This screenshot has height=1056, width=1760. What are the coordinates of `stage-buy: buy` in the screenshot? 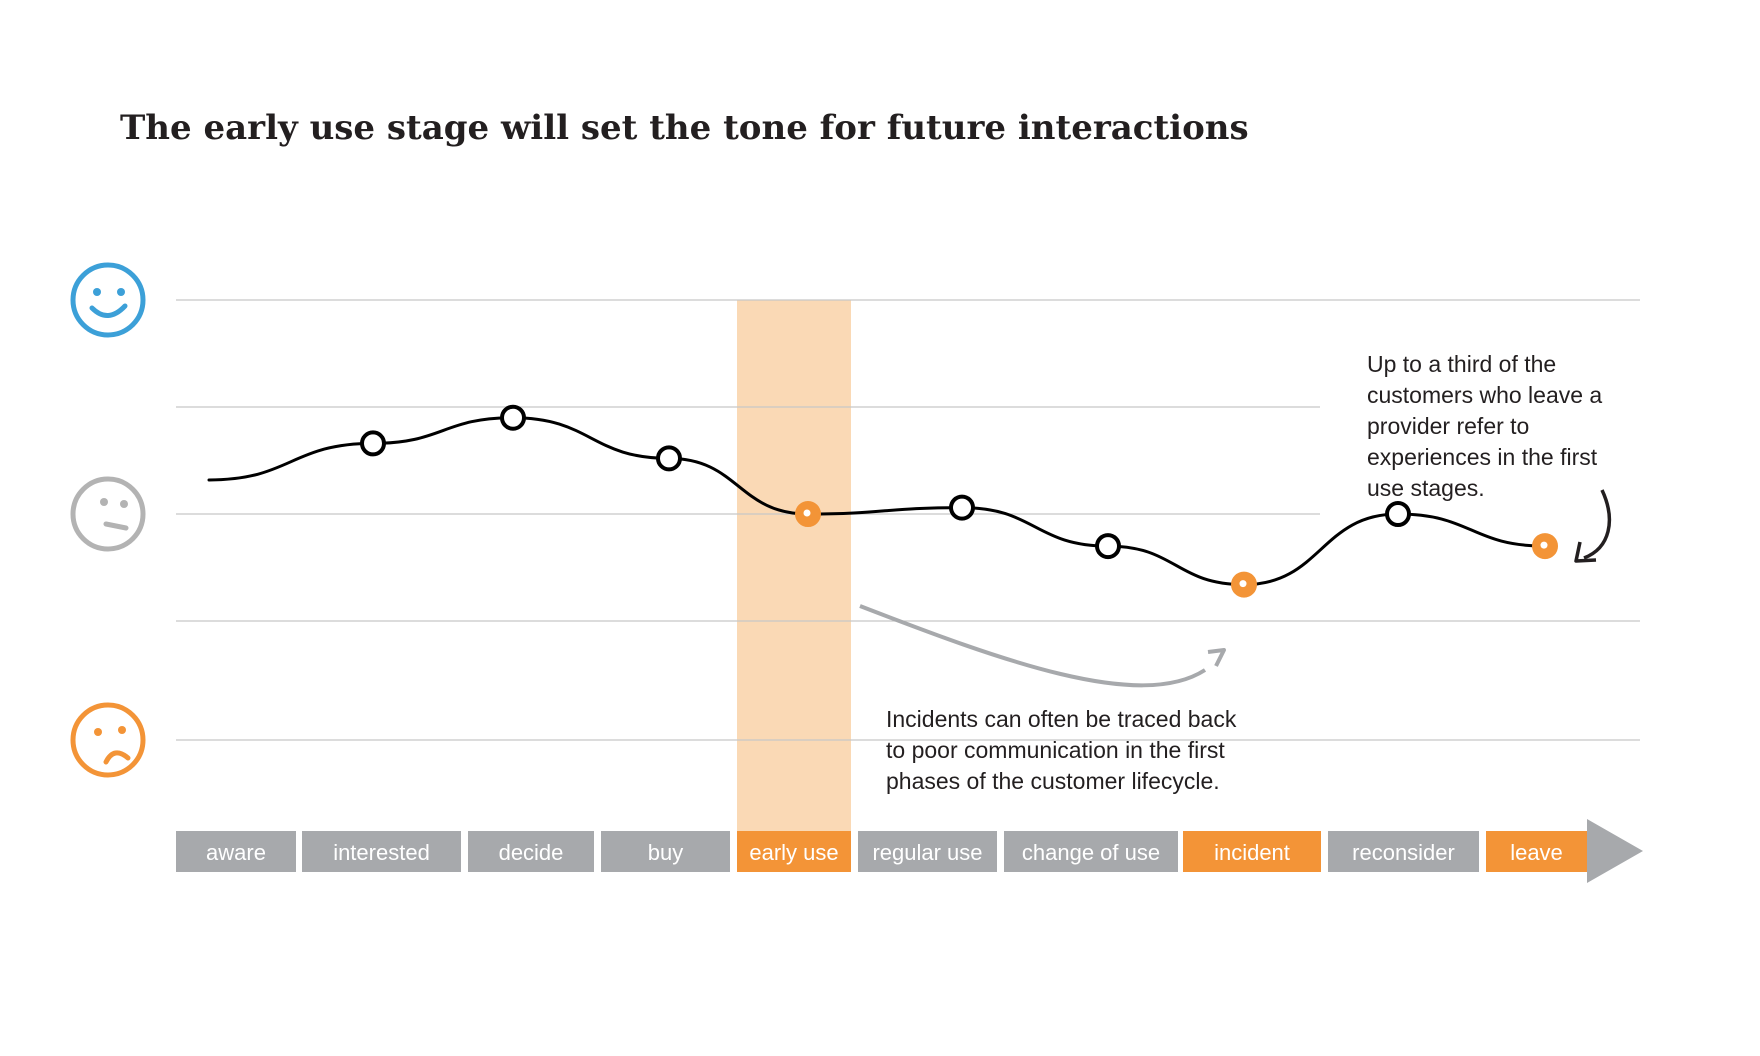 It's located at (665, 851).